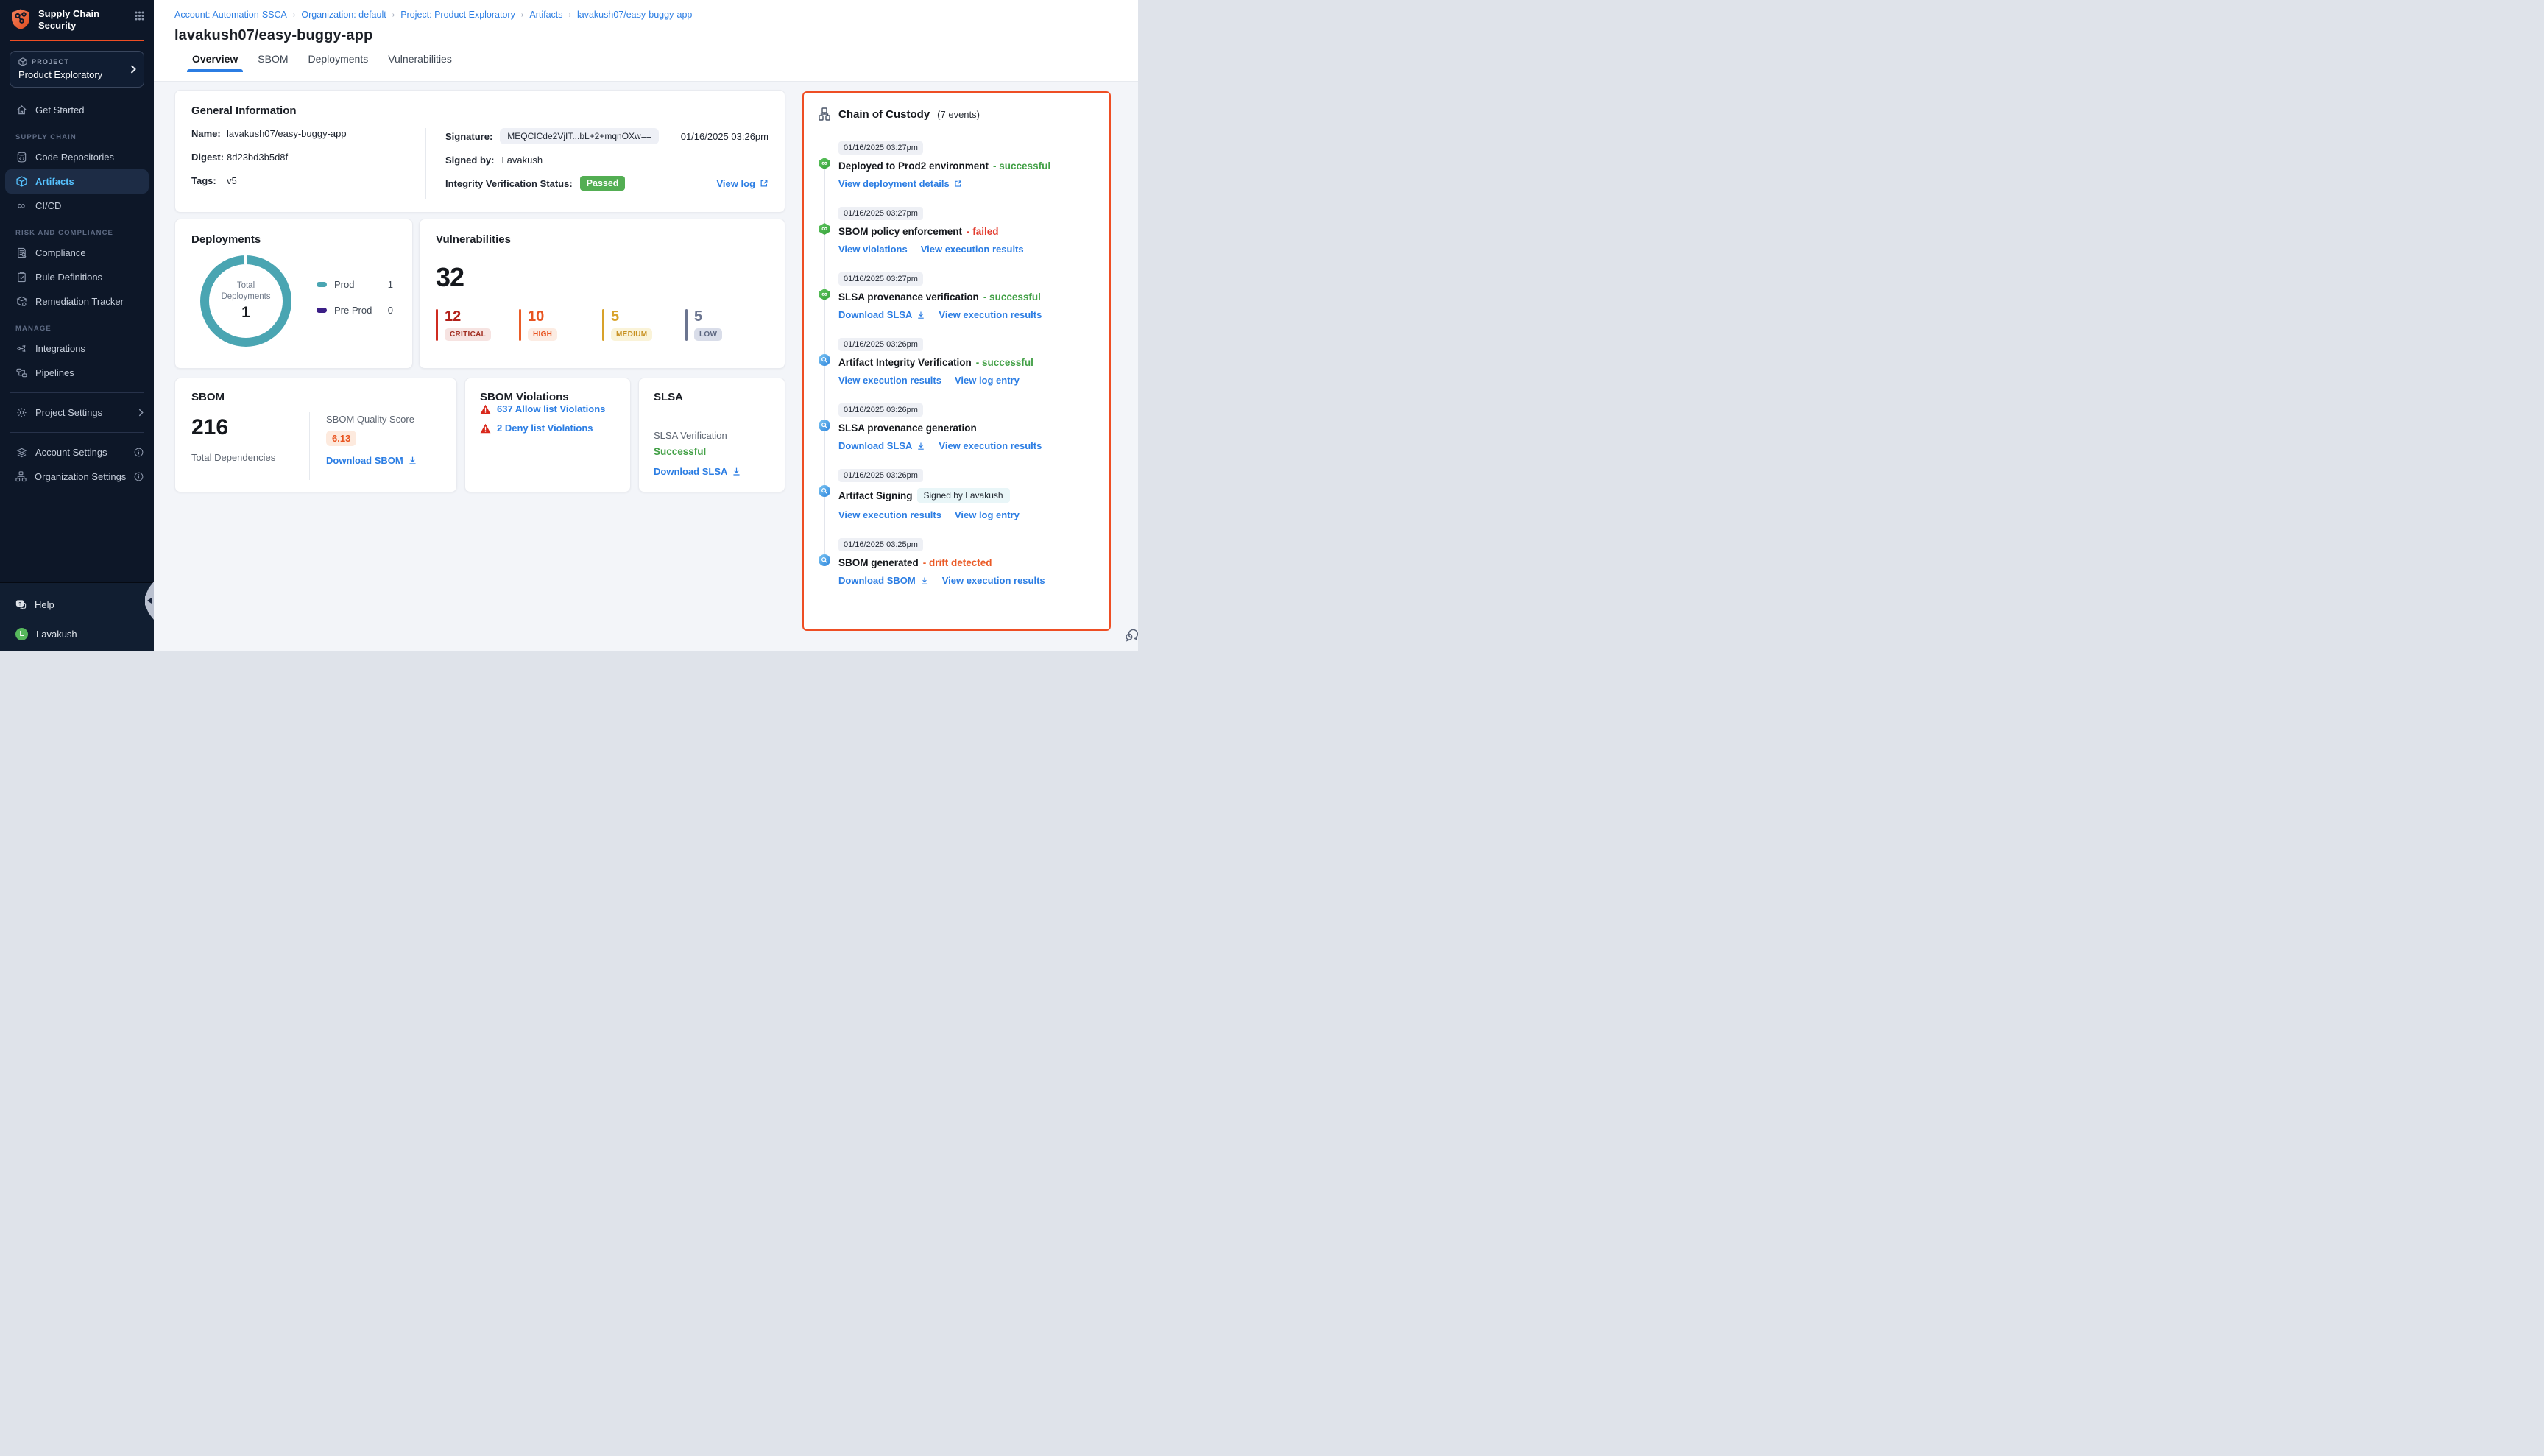  Describe the element at coordinates (230, 15) in the screenshot. I see `breadcrumb-account: Account: Automation-SSCA` at that location.